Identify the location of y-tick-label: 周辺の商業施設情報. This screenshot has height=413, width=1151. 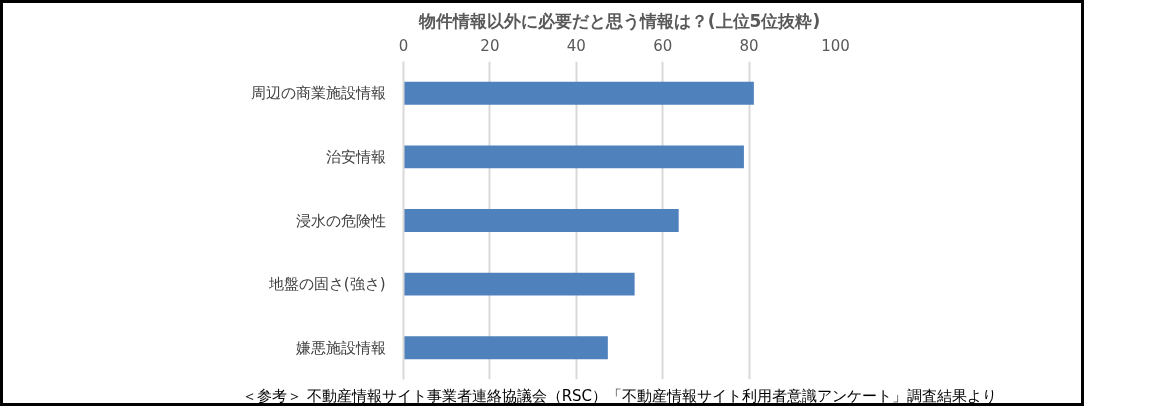
(318, 93).